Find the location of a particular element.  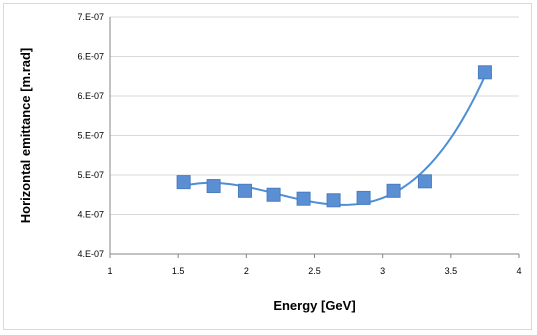

x-tick-label: 2 is located at coordinates (246, 271).